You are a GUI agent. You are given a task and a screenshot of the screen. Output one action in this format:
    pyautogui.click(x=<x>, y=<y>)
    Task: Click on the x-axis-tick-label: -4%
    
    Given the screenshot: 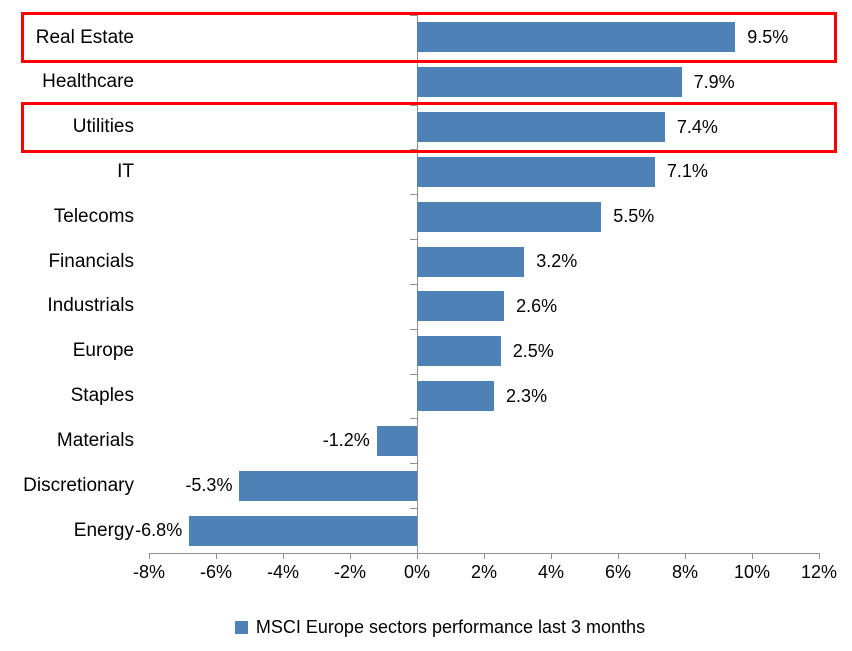 What is the action you would take?
    pyautogui.click(x=283, y=572)
    